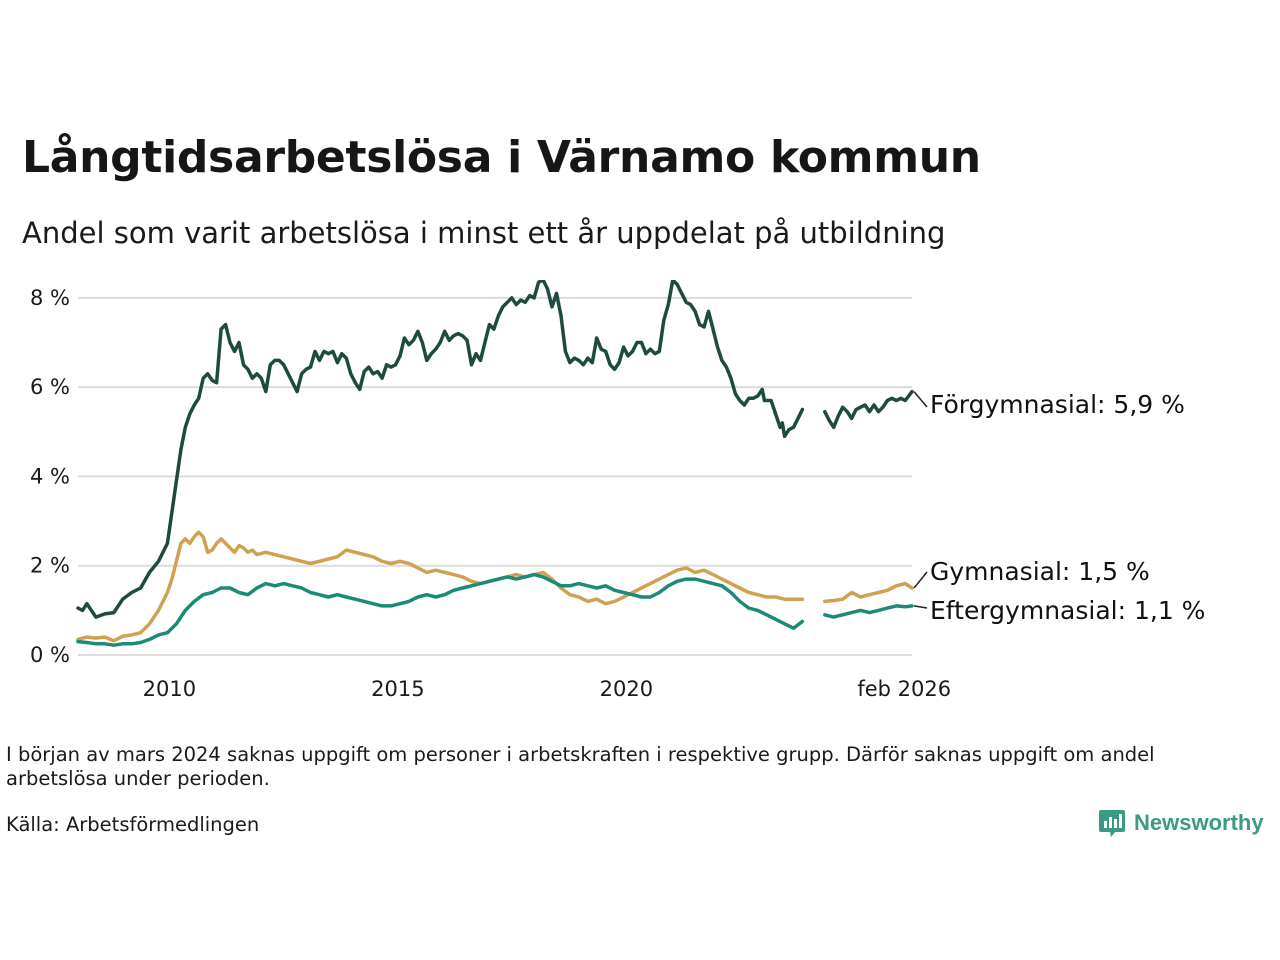 Image resolution: width=1280 pixels, height=960 pixels. What do you see at coordinates (1040, 571) in the screenshot?
I see `series-label-gymnasial: Gymnasial: 1,5 %` at bounding box center [1040, 571].